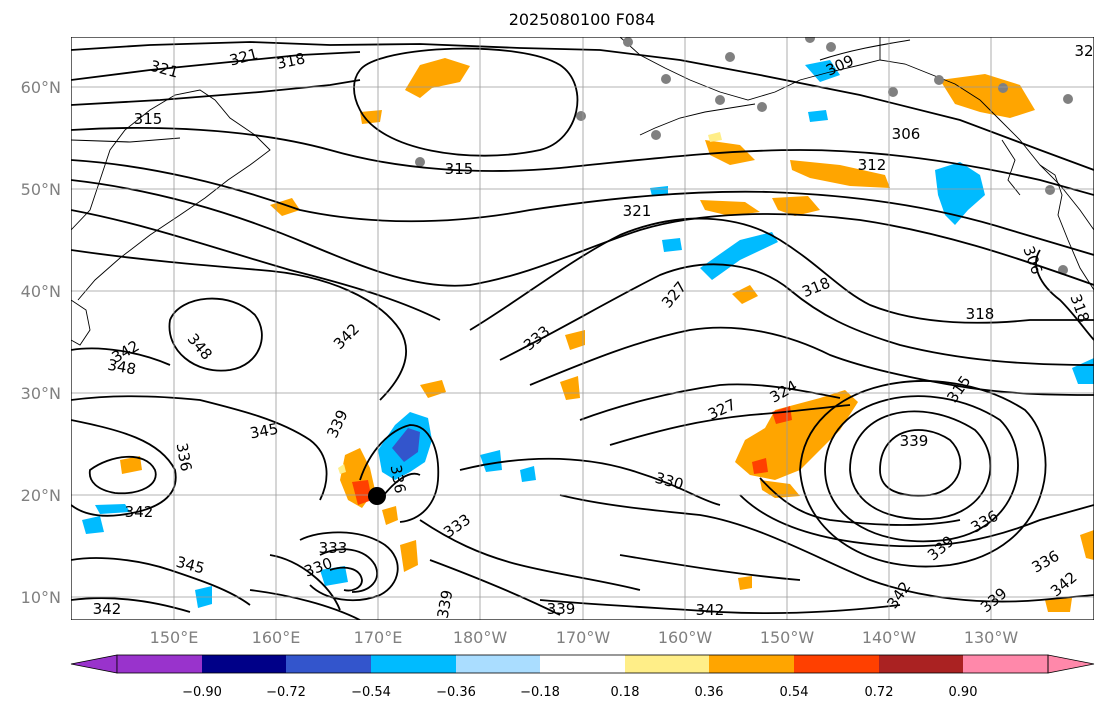 This screenshot has height=712, width=1105. I want to click on lon-label: 170°E, so click(378, 637).